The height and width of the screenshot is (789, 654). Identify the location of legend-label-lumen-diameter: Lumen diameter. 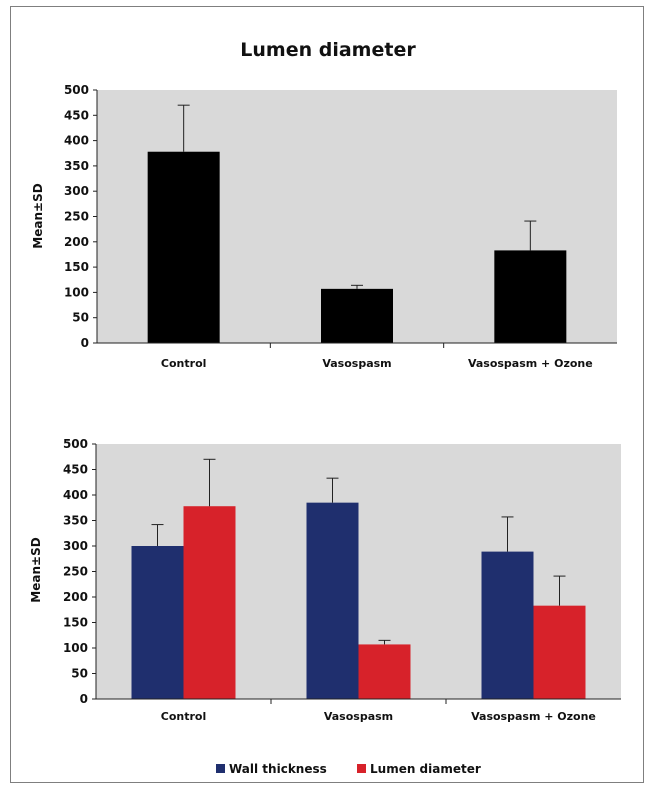
(425, 769).